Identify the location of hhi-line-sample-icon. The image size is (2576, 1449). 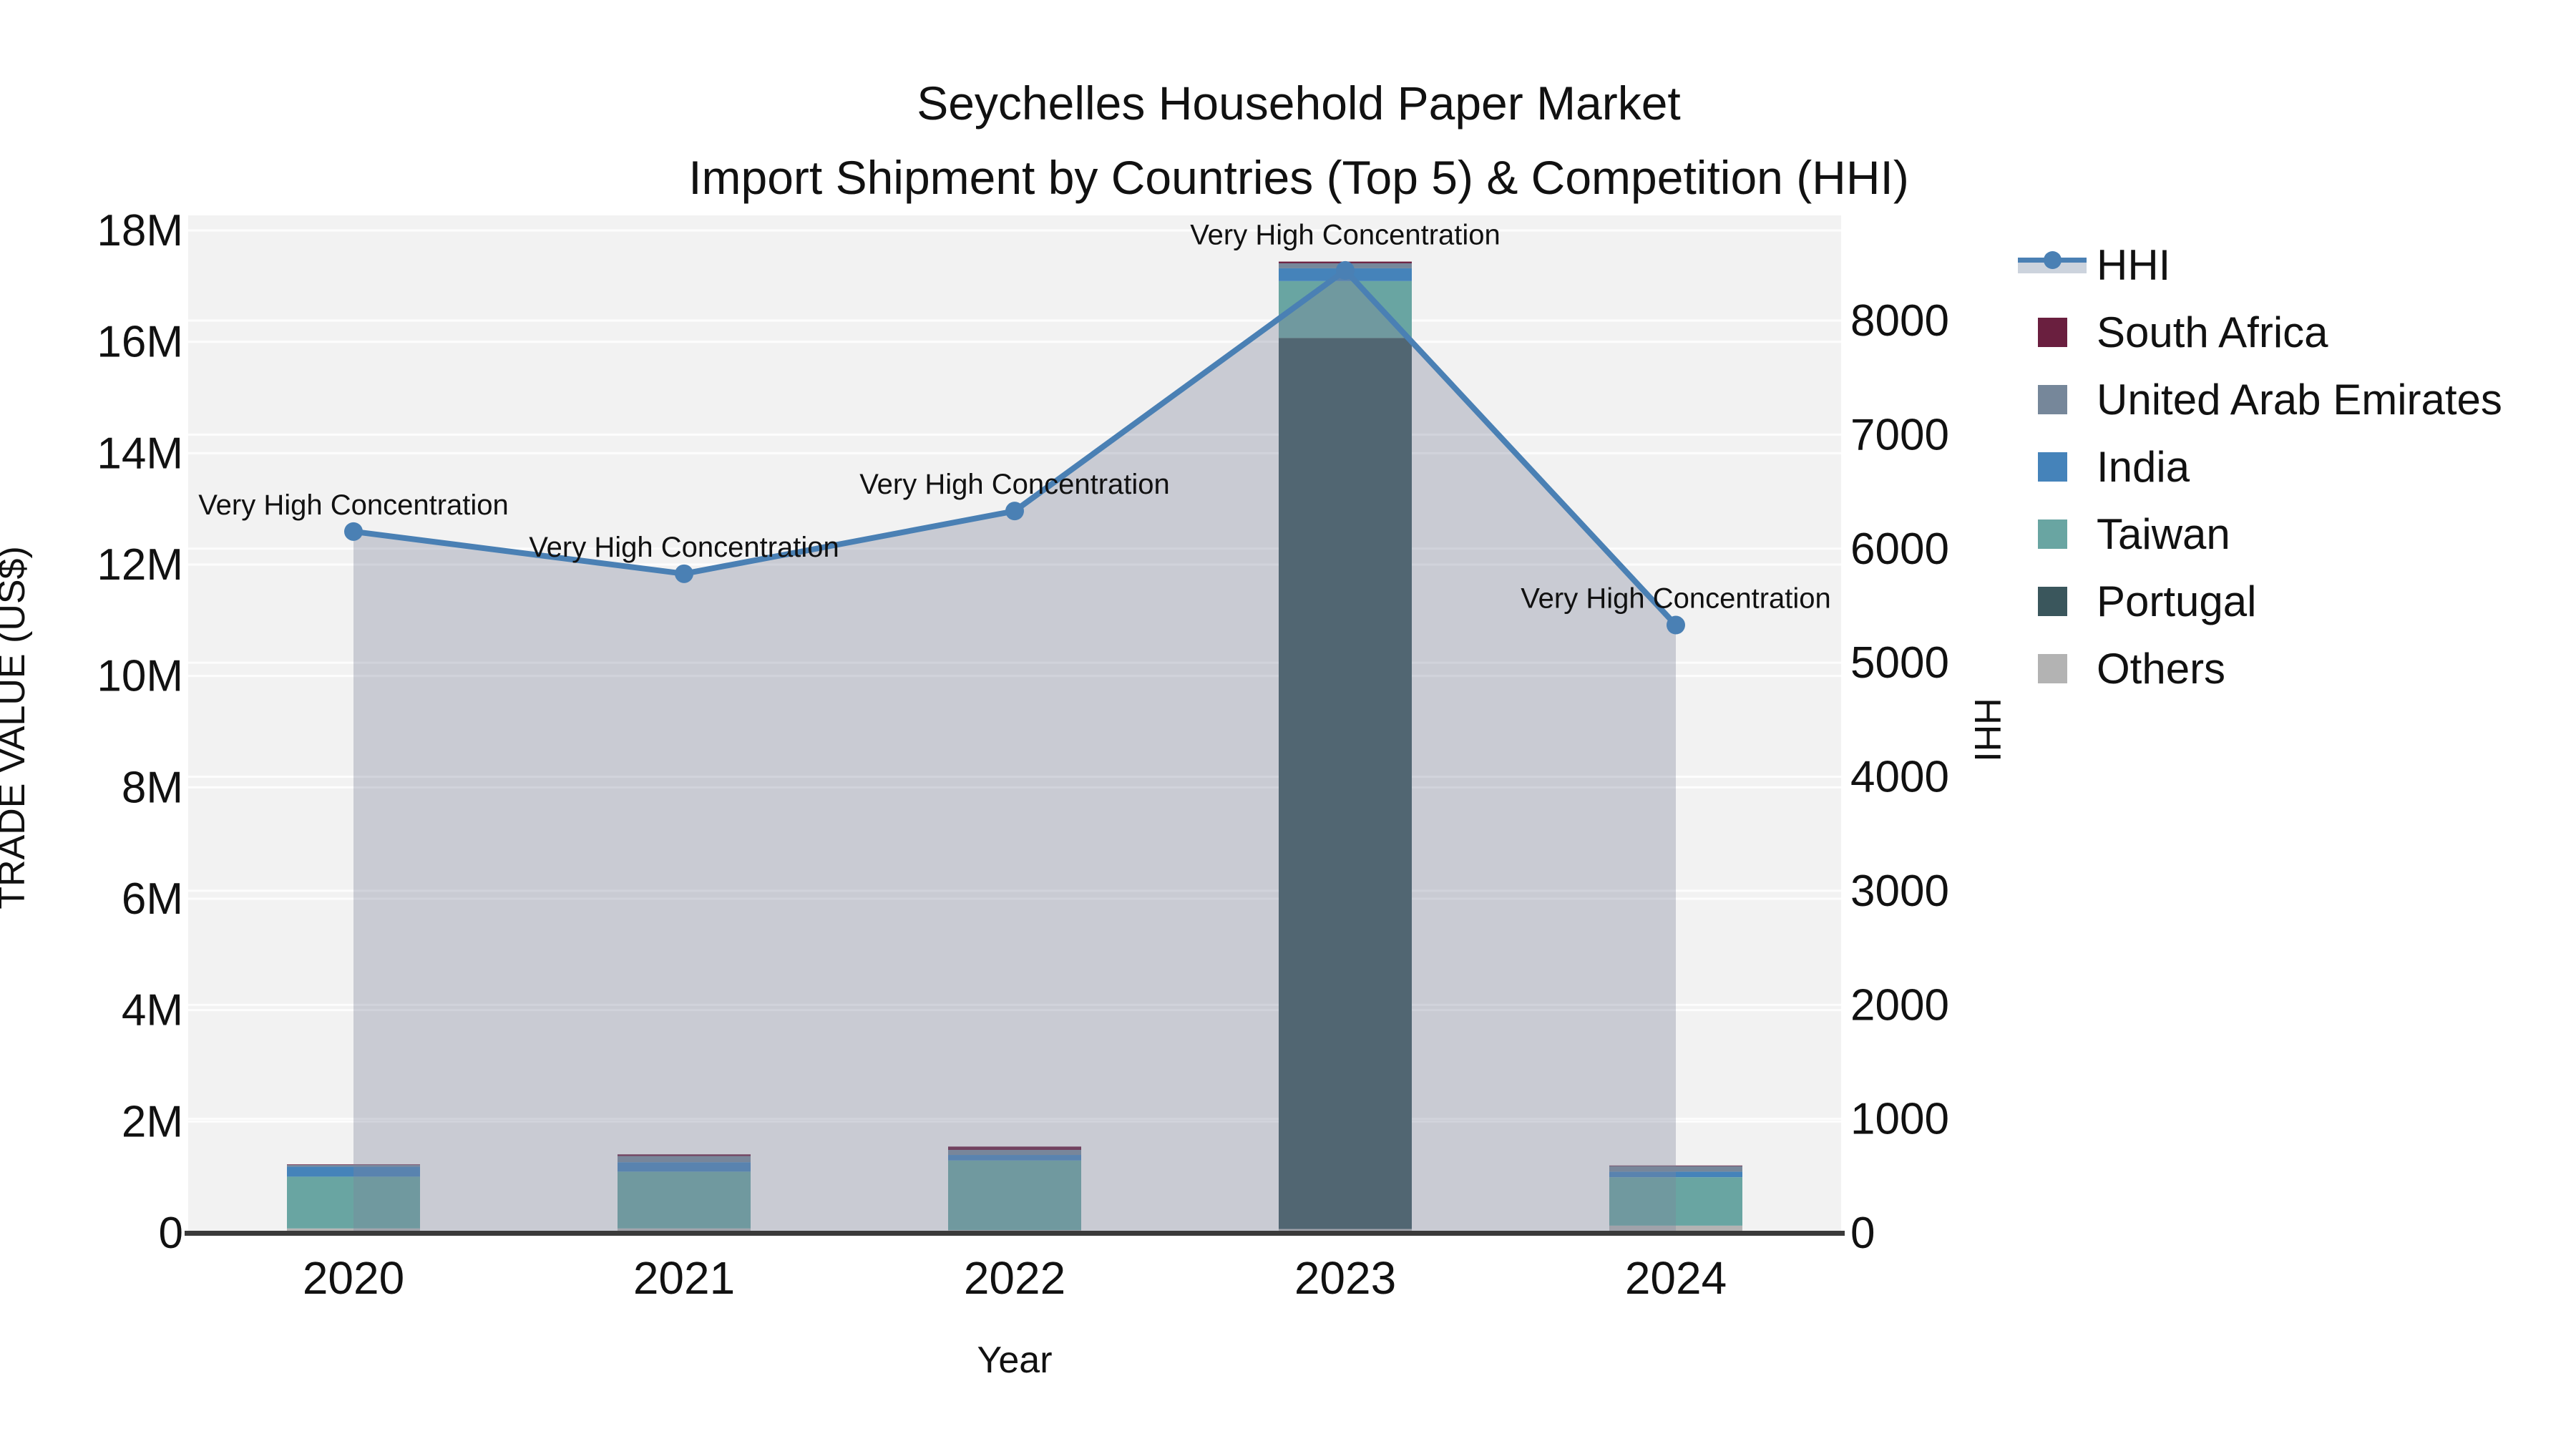
(2052, 264).